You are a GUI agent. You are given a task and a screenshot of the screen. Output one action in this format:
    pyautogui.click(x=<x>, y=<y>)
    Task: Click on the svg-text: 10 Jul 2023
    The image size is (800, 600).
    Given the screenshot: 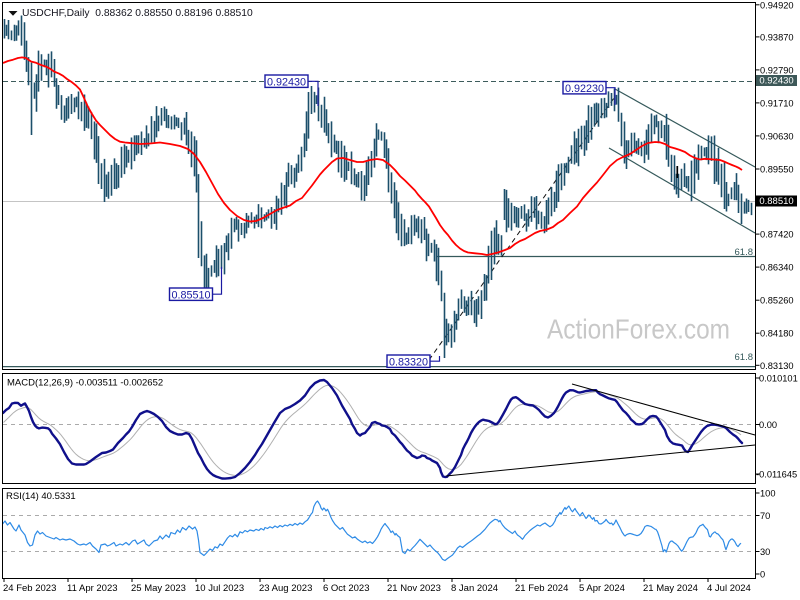 What is the action you would take?
    pyautogui.click(x=219, y=588)
    